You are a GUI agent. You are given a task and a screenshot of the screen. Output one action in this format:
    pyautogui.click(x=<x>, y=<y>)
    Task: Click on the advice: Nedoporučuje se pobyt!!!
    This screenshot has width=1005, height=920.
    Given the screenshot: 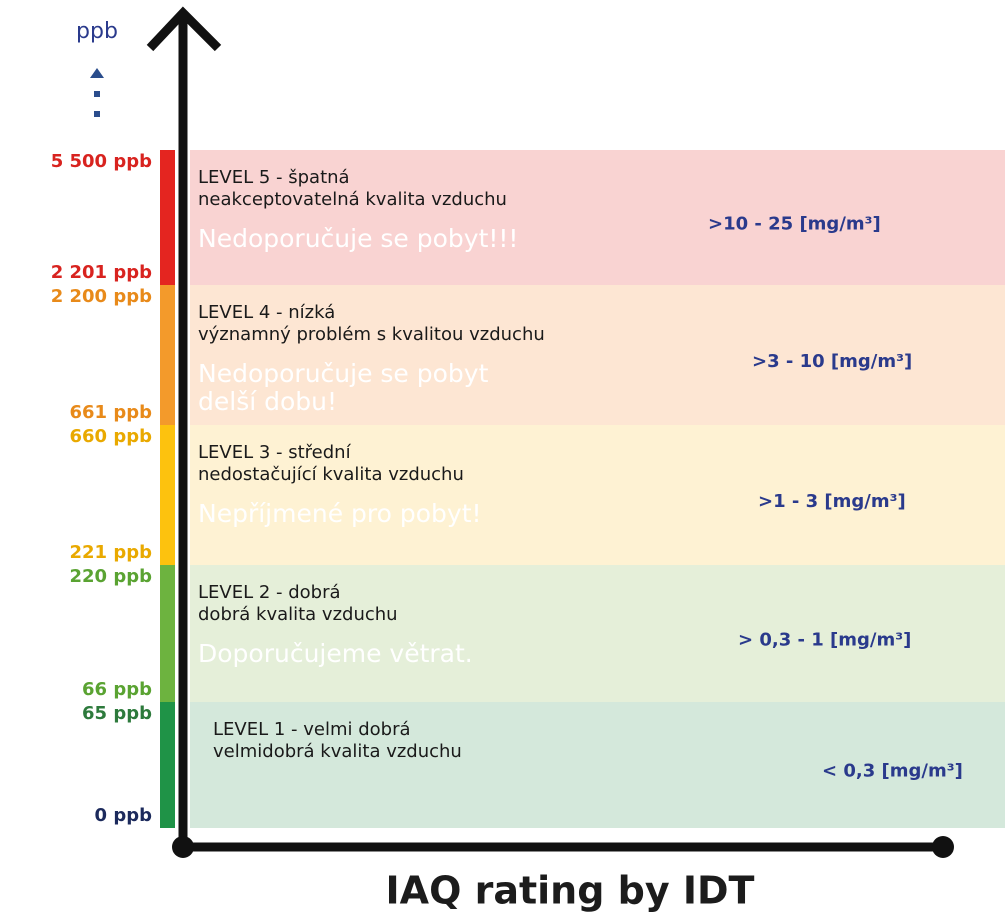 What is the action you would take?
    pyautogui.click(x=358, y=238)
    